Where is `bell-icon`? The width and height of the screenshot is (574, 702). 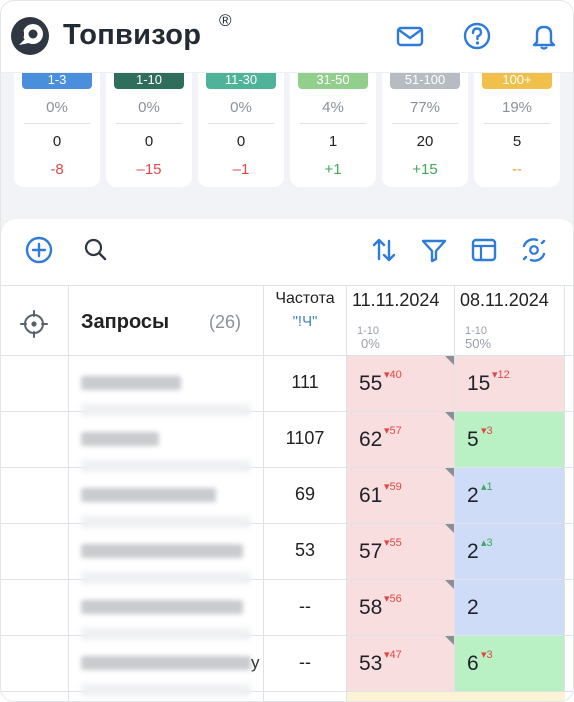
bell-icon is located at coordinates (544, 36).